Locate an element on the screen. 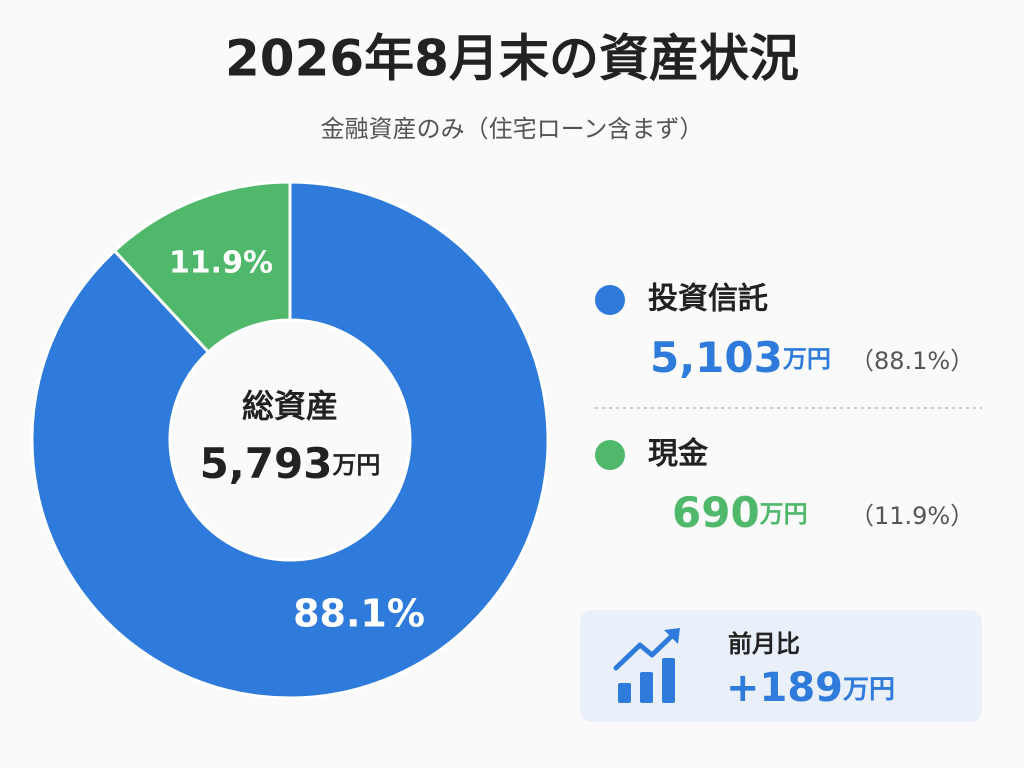 The image size is (1024, 768). legend-amount: 690万円 is located at coordinates (740, 512).